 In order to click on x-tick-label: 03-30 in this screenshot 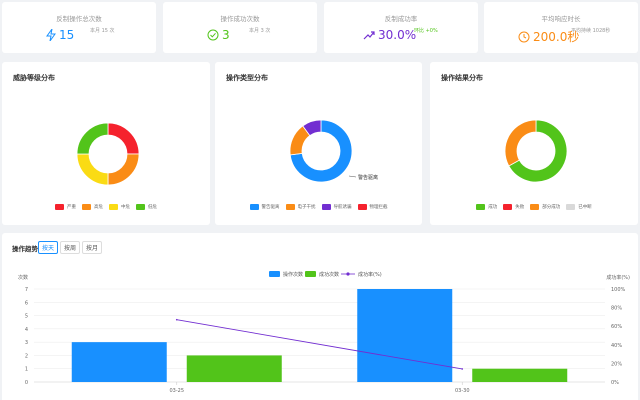, I will do `click(462, 391)`.